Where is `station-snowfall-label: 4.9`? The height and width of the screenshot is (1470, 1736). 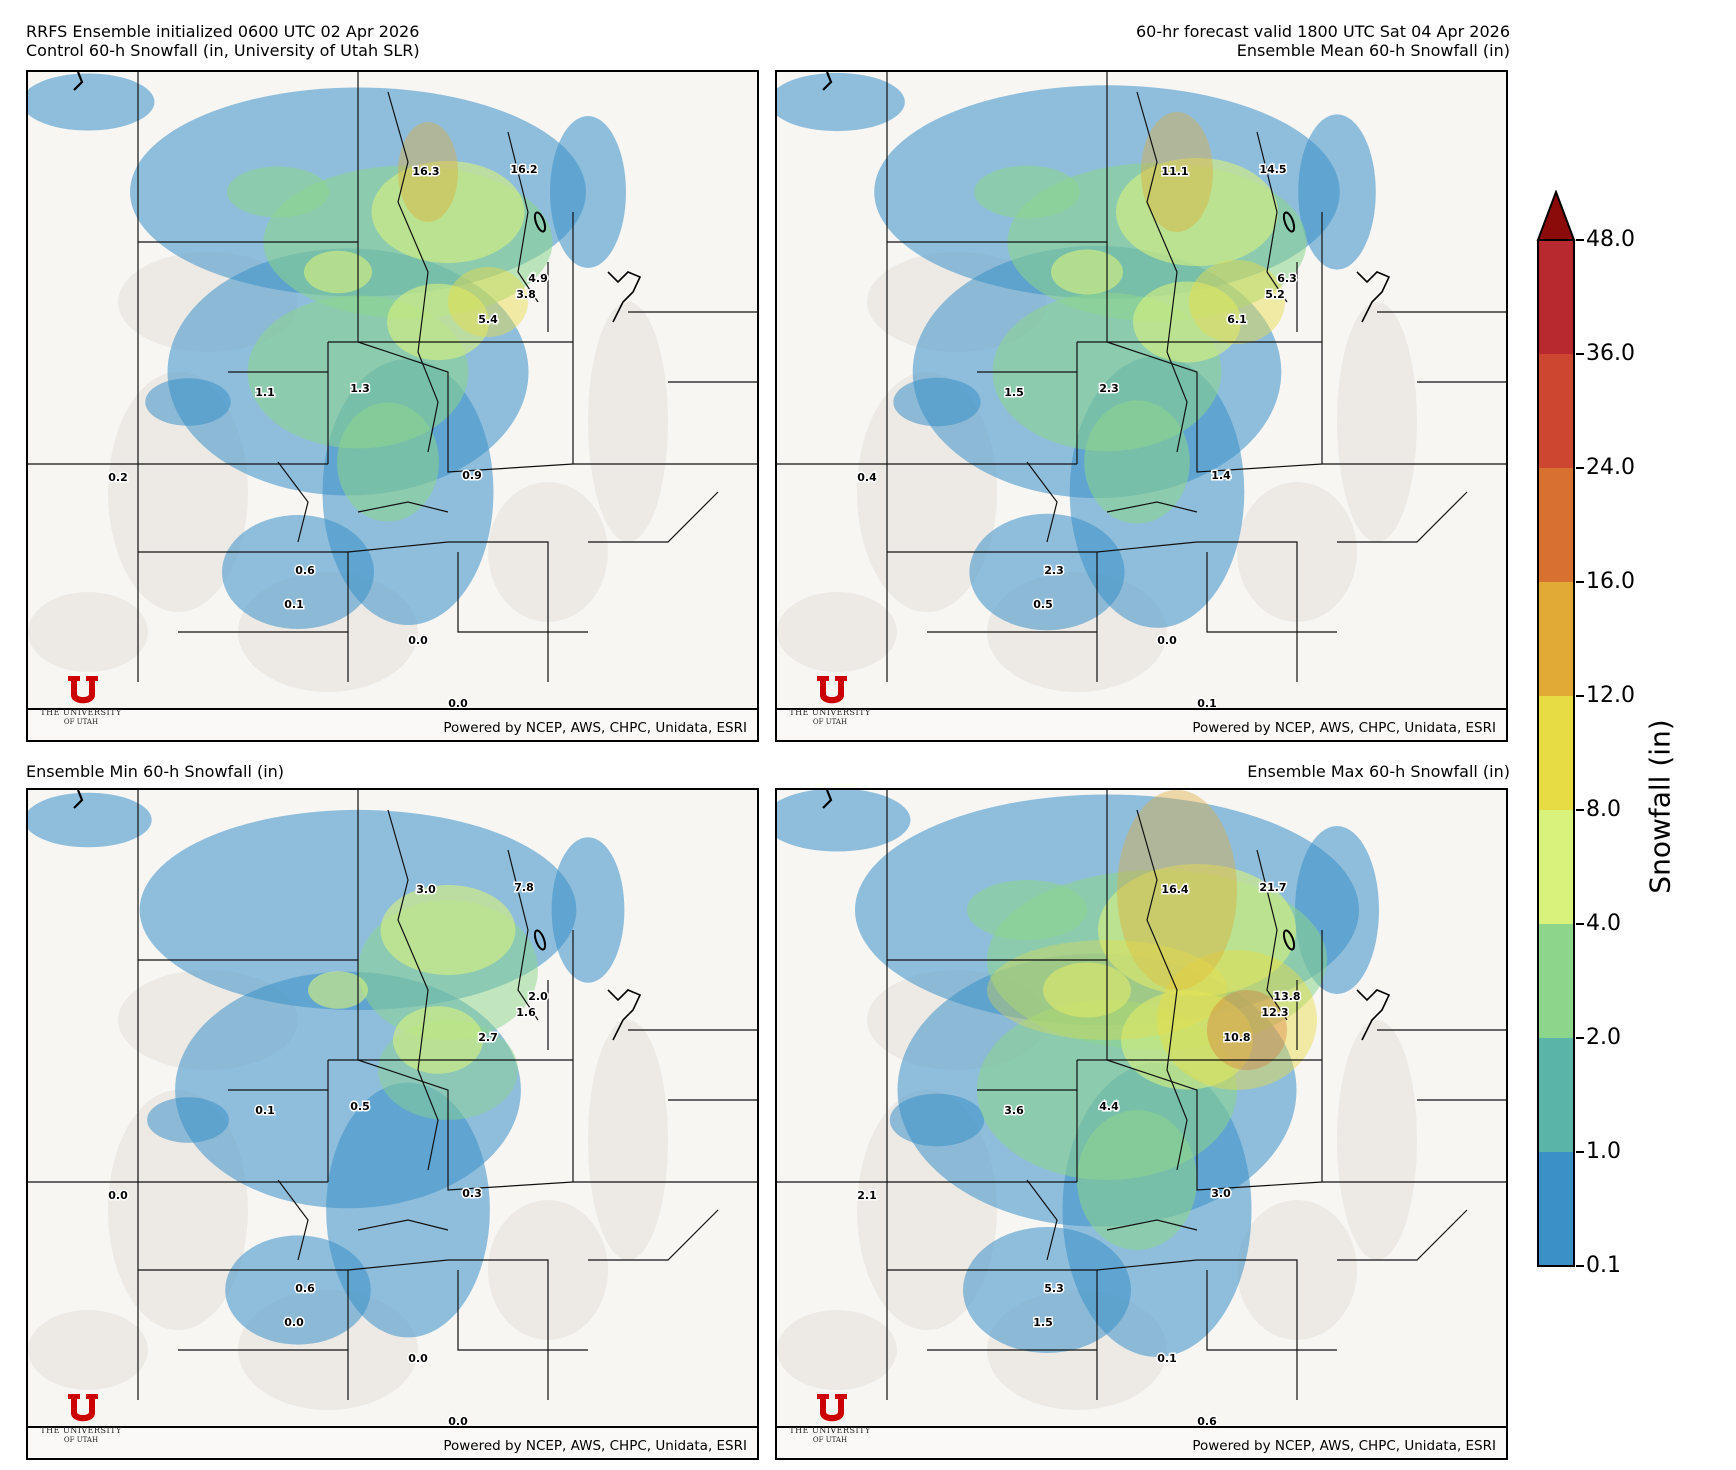 station-snowfall-label: 4.9 is located at coordinates (538, 278).